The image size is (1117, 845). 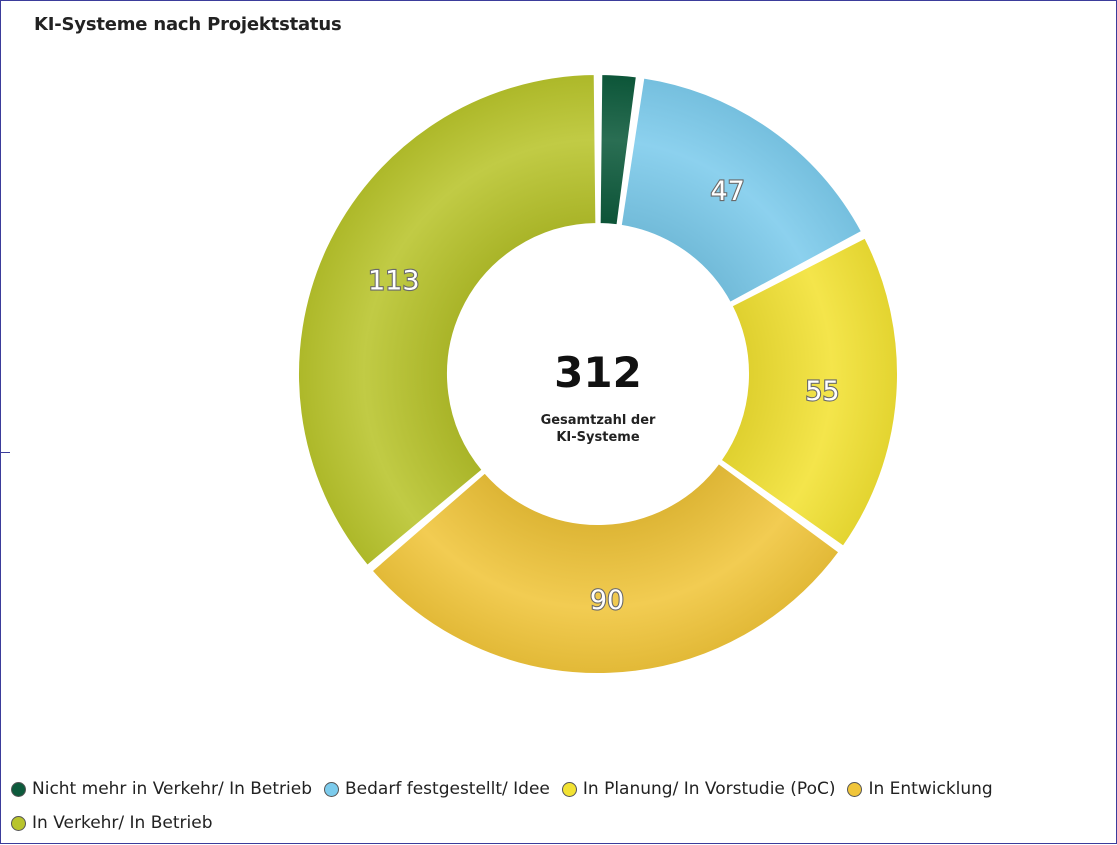 I want to click on total-caption-line1: Gesamtzahl der, so click(x=598, y=420).